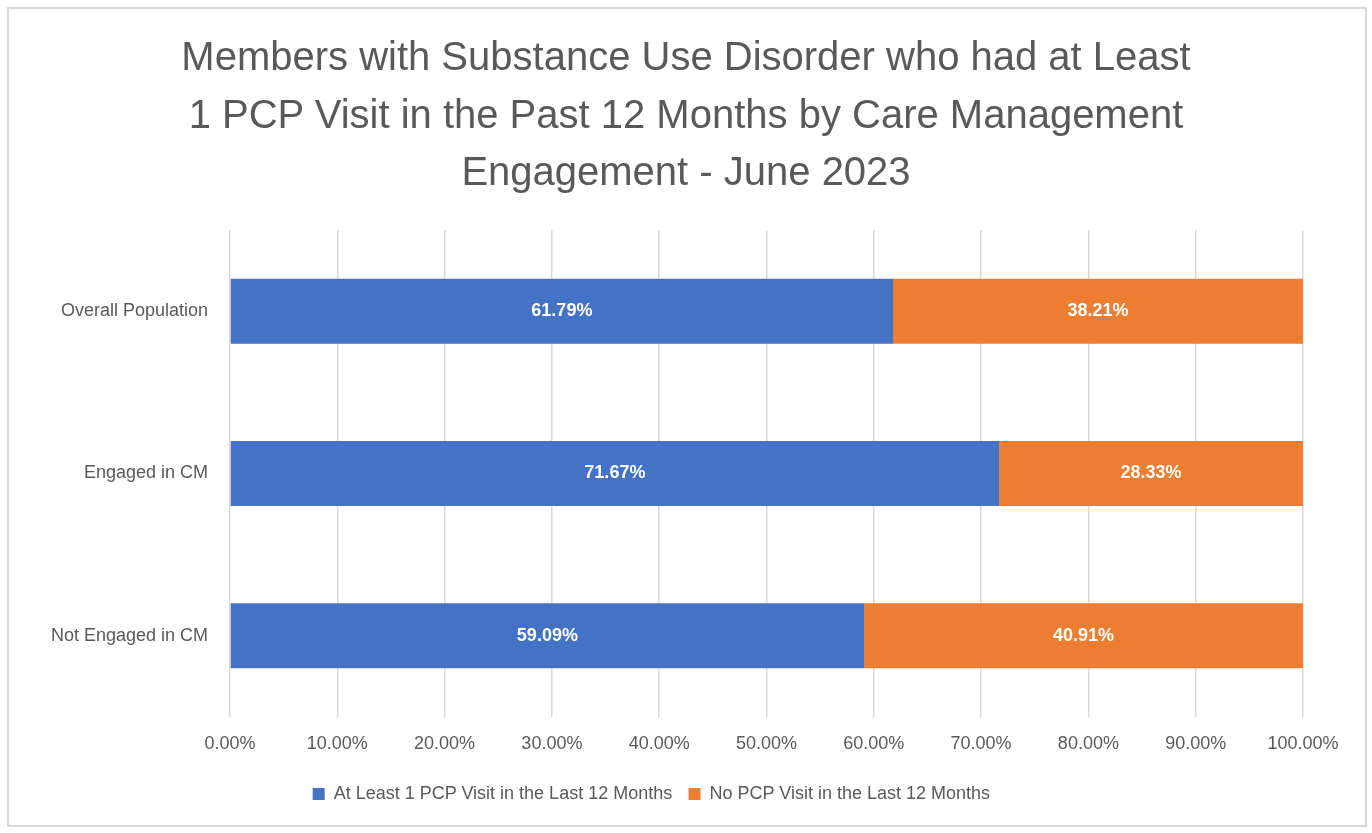 Image resolution: width=1372 pixels, height=833 pixels. Describe the element at coordinates (145, 472) in the screenshot. I see `y-tick-label: Engaged in CM` at that location.